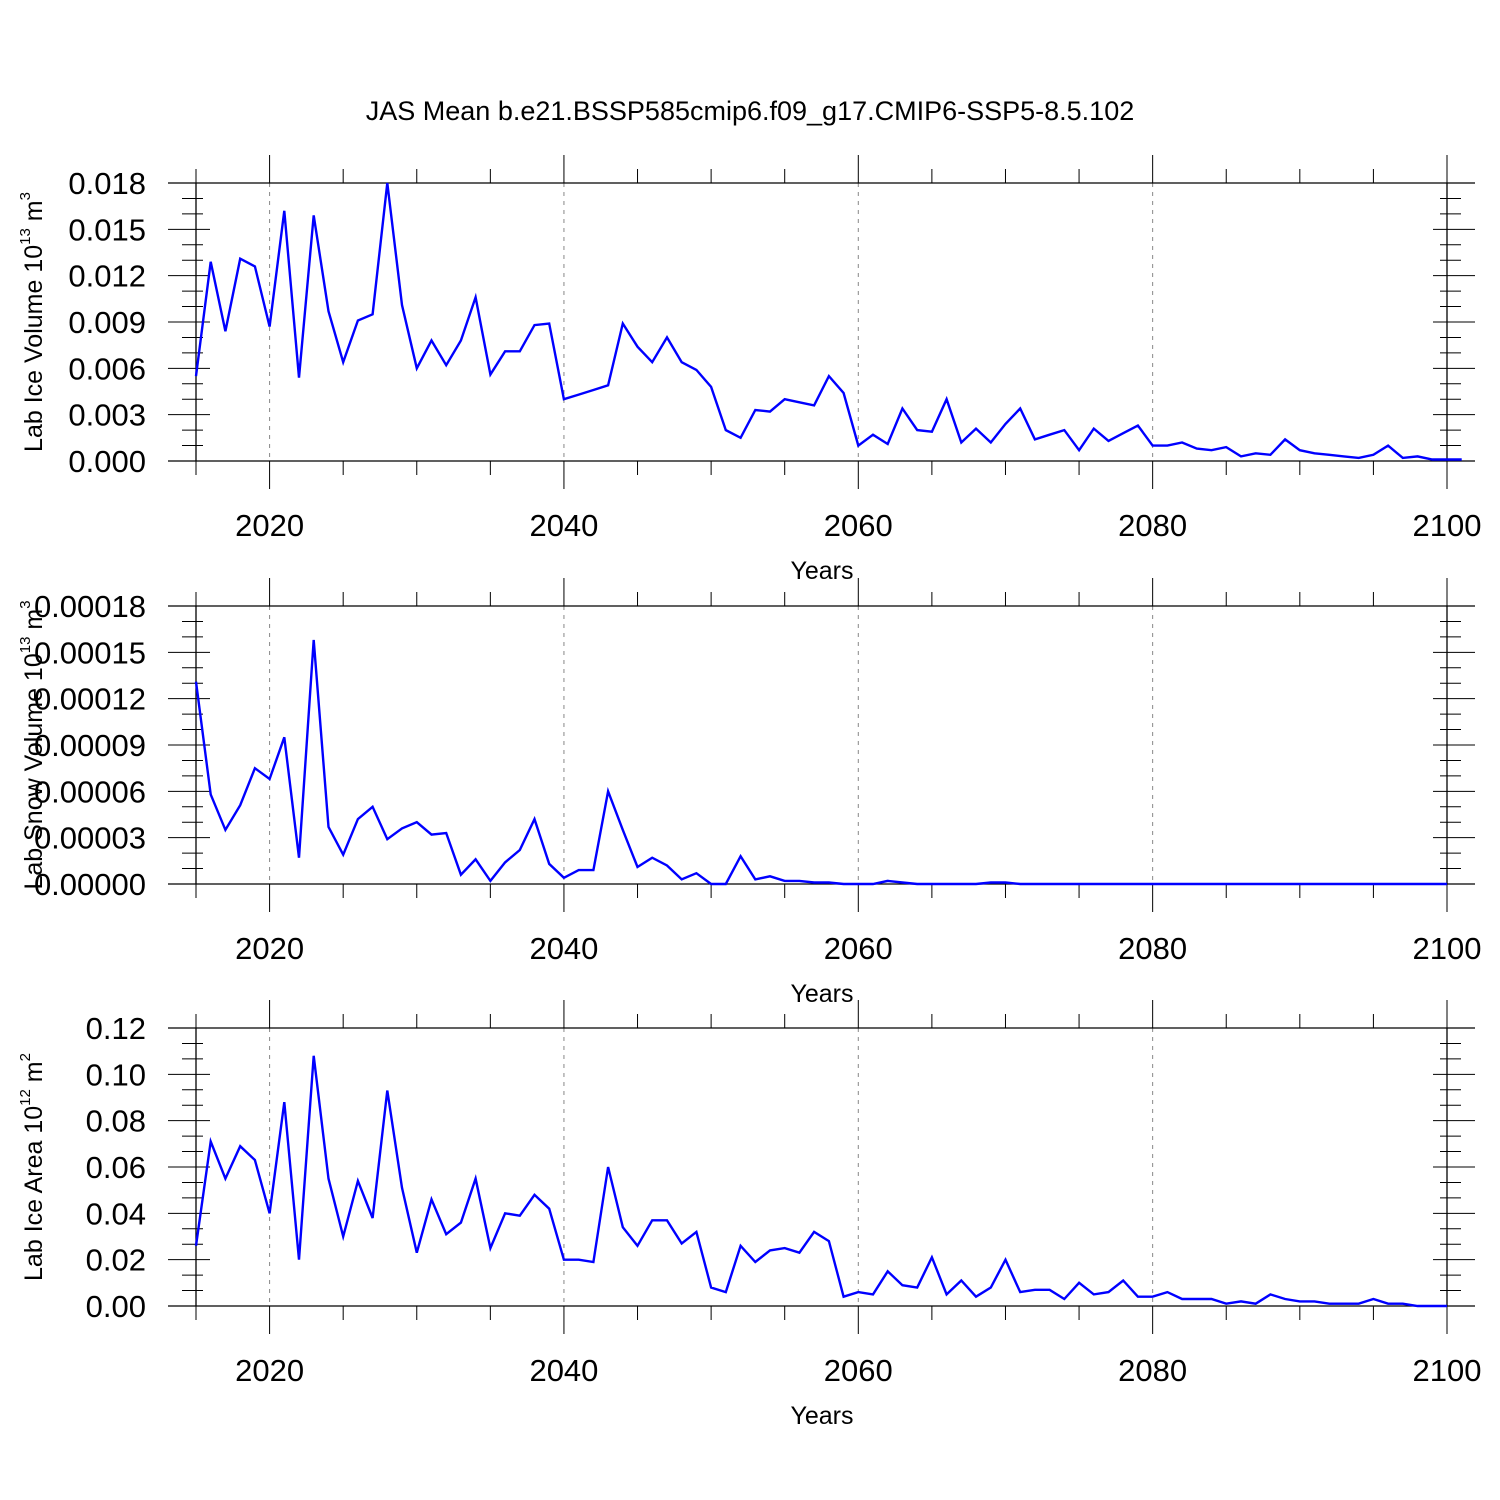 Image resolution: width=1500 pixels, height=1500 pixels. What do you see at coordinates (107, 229) in the screenshot?
I see `y-tick-label: 0.015` at bounding box center [107, 229].